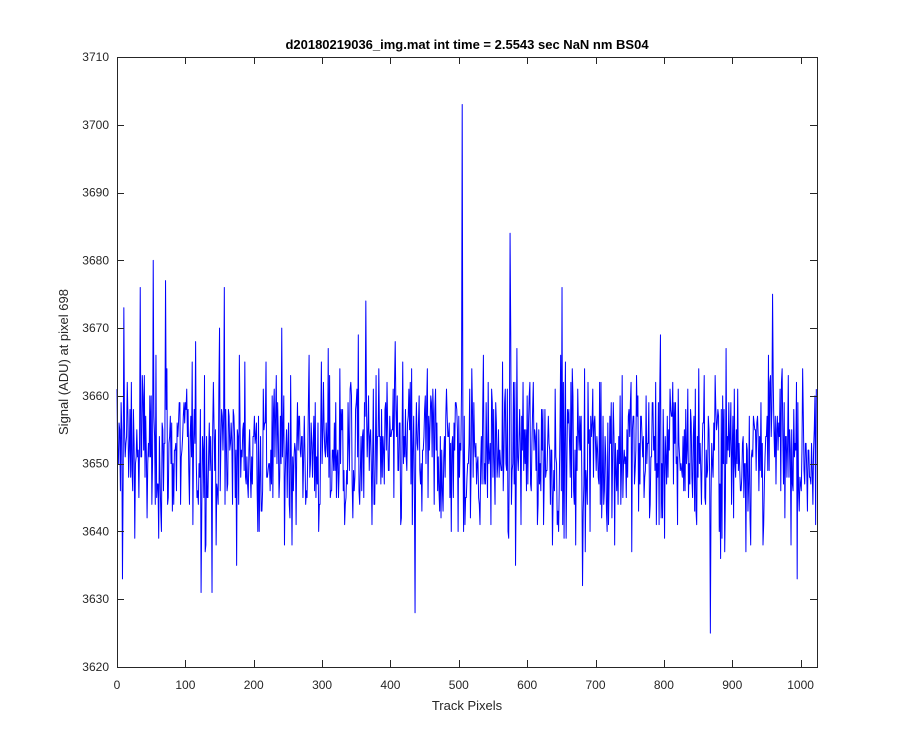 The height and width of the screenshot is (750, 900). Describe the element at coordinates (95, 328) in the screenshot. I see `y-tick-label: 3670` at that location.